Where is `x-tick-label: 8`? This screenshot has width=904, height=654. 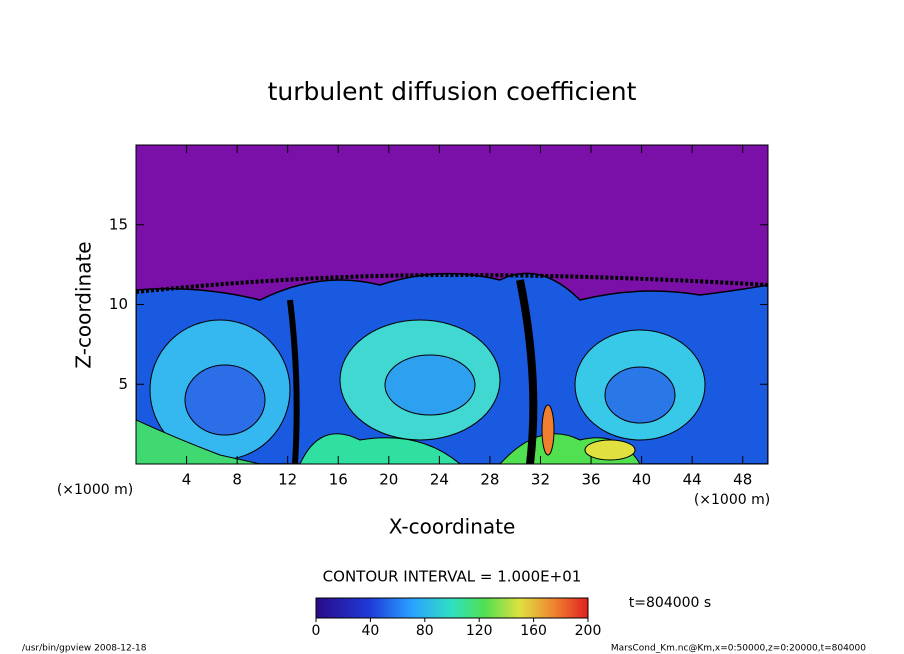
x-tick-label: 8 is located at coordinates (237, 480).